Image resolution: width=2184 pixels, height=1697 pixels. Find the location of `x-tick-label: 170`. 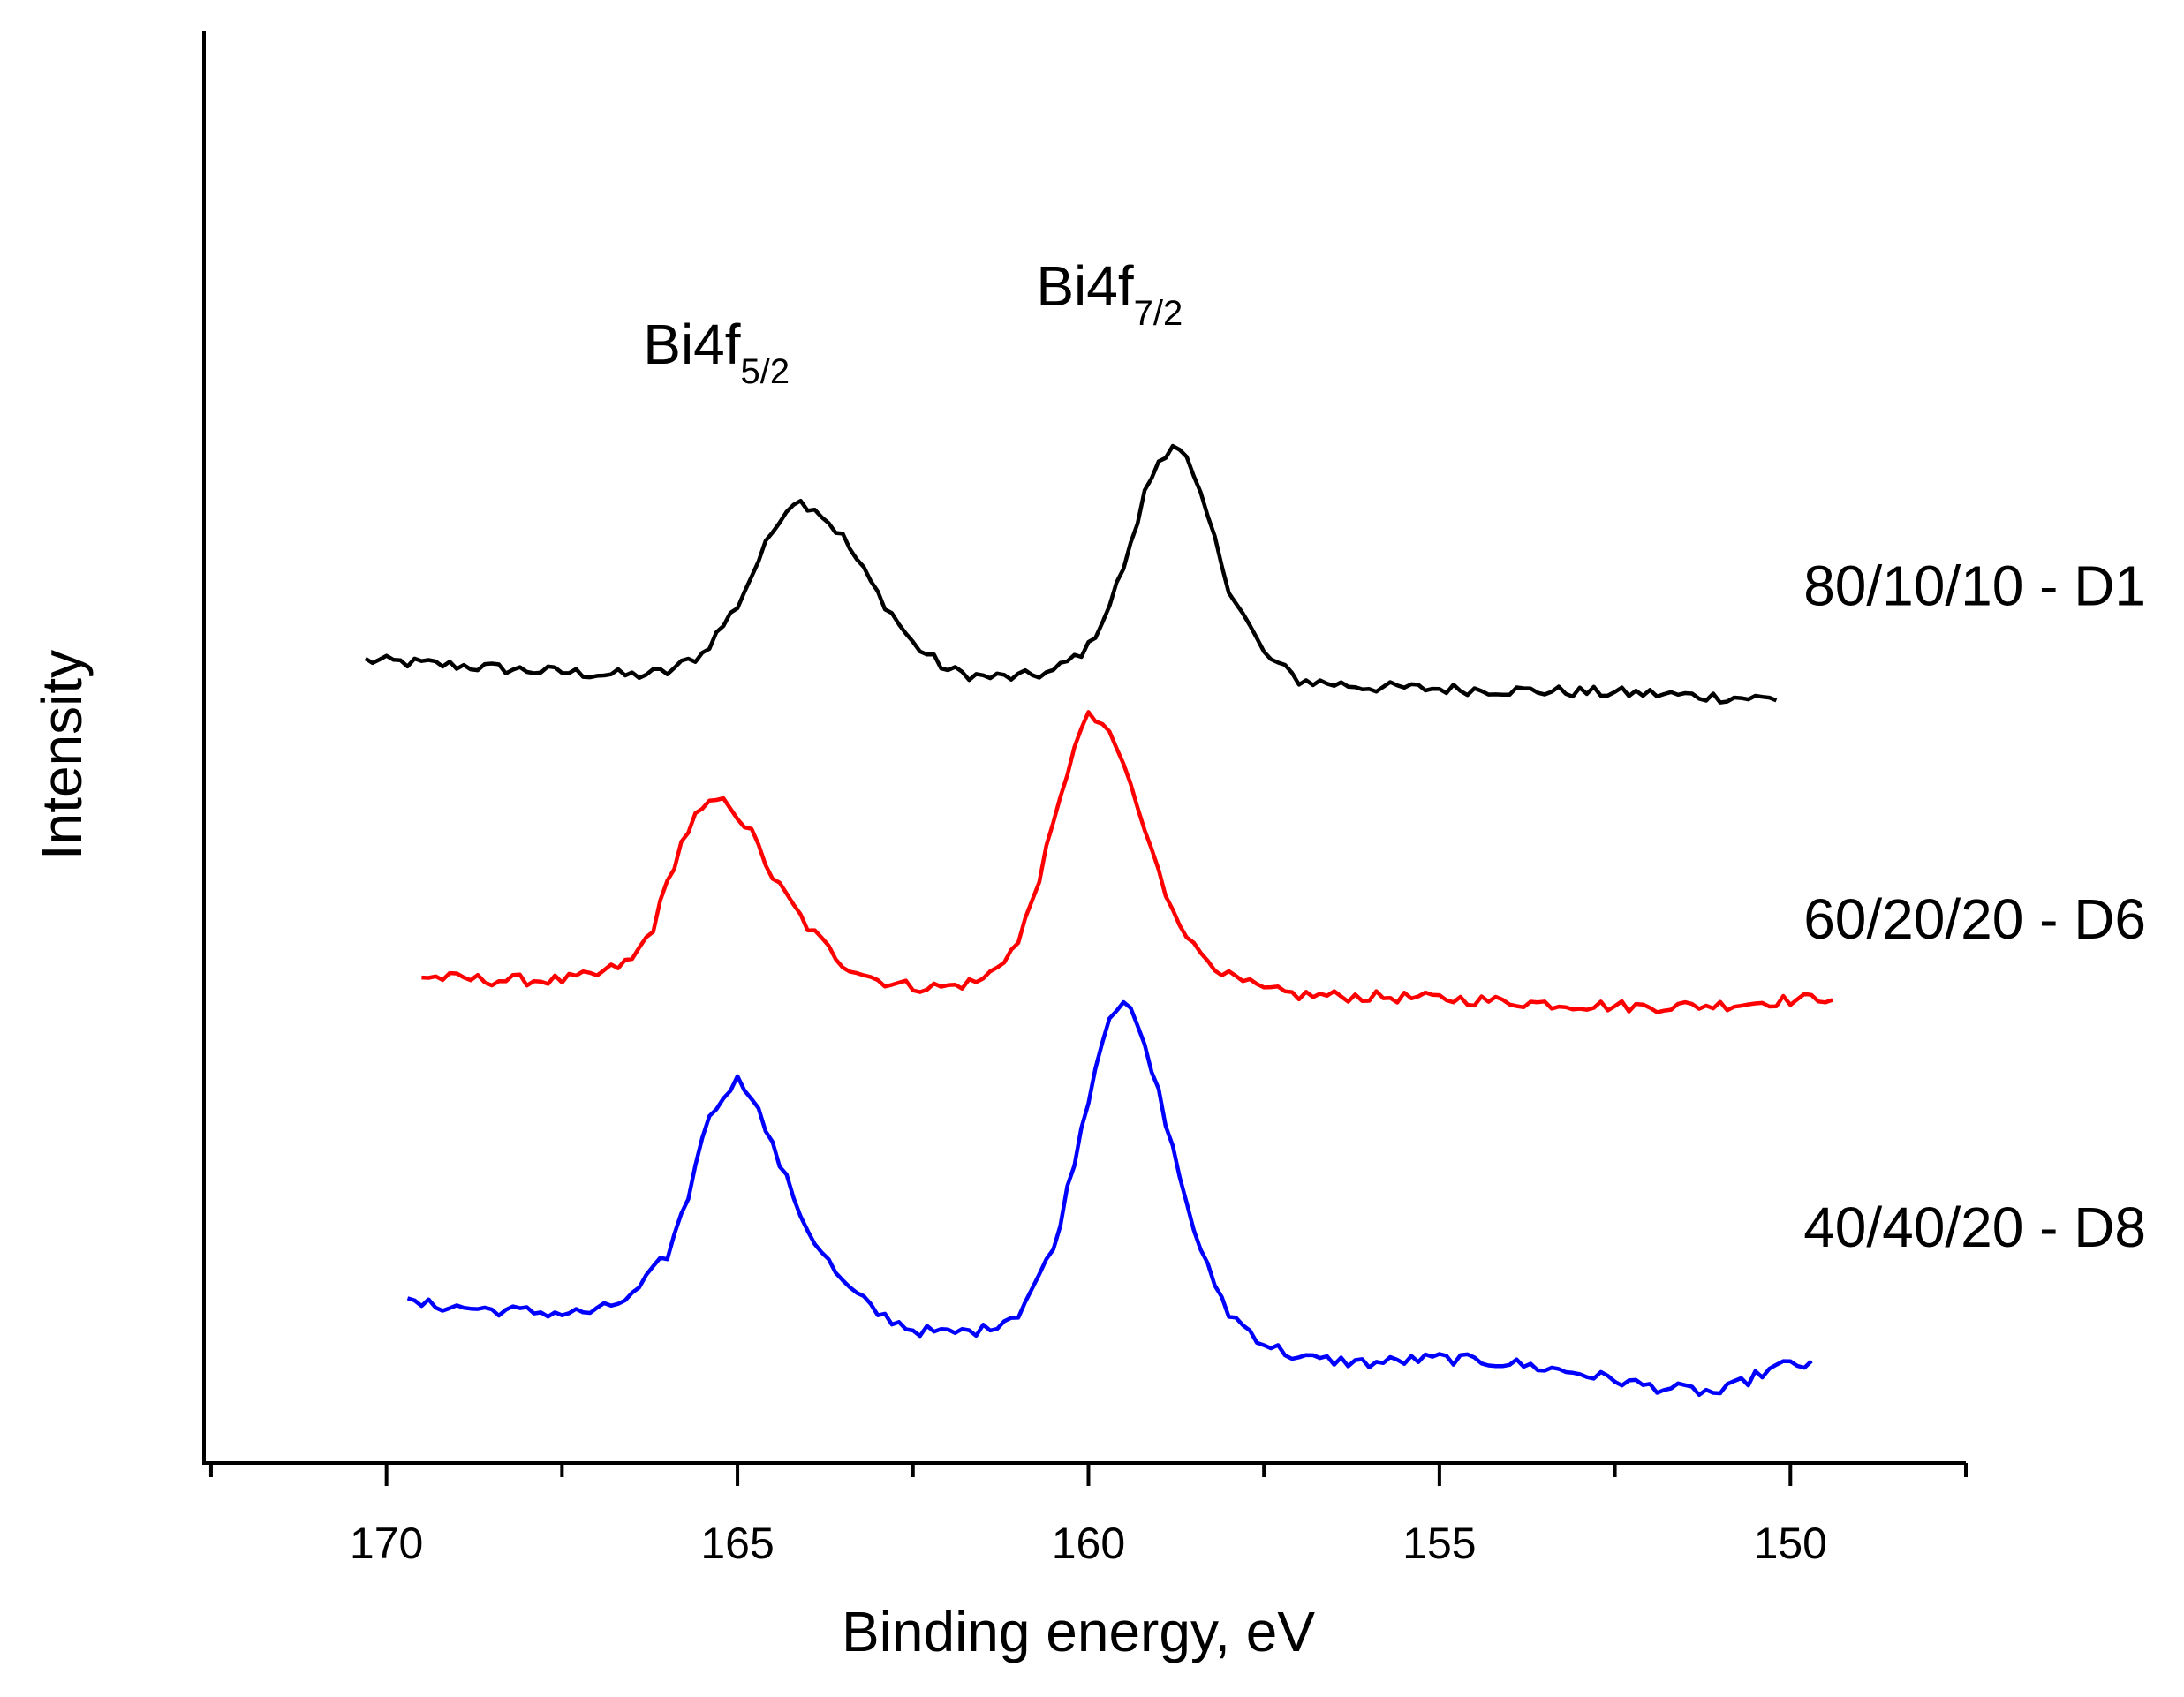

x-tick-label: 170 is located at coordinates (386, 1543).